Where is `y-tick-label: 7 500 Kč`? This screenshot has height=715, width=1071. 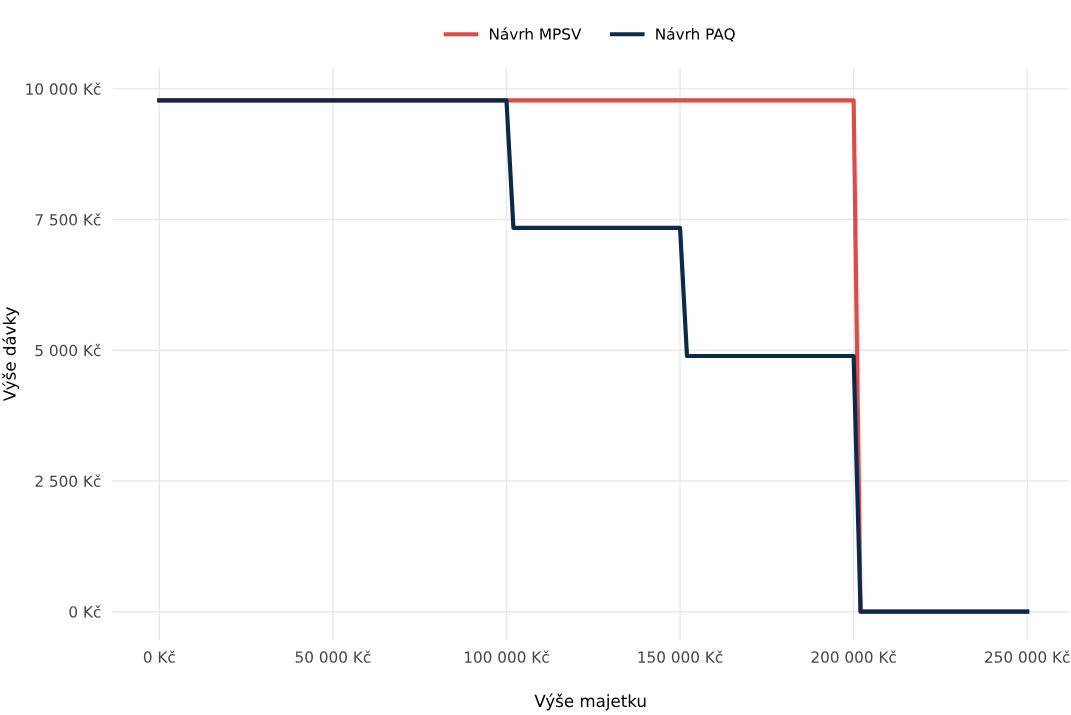
y-tick-label: 7 500 Kč is located at coordinates (68, 219).